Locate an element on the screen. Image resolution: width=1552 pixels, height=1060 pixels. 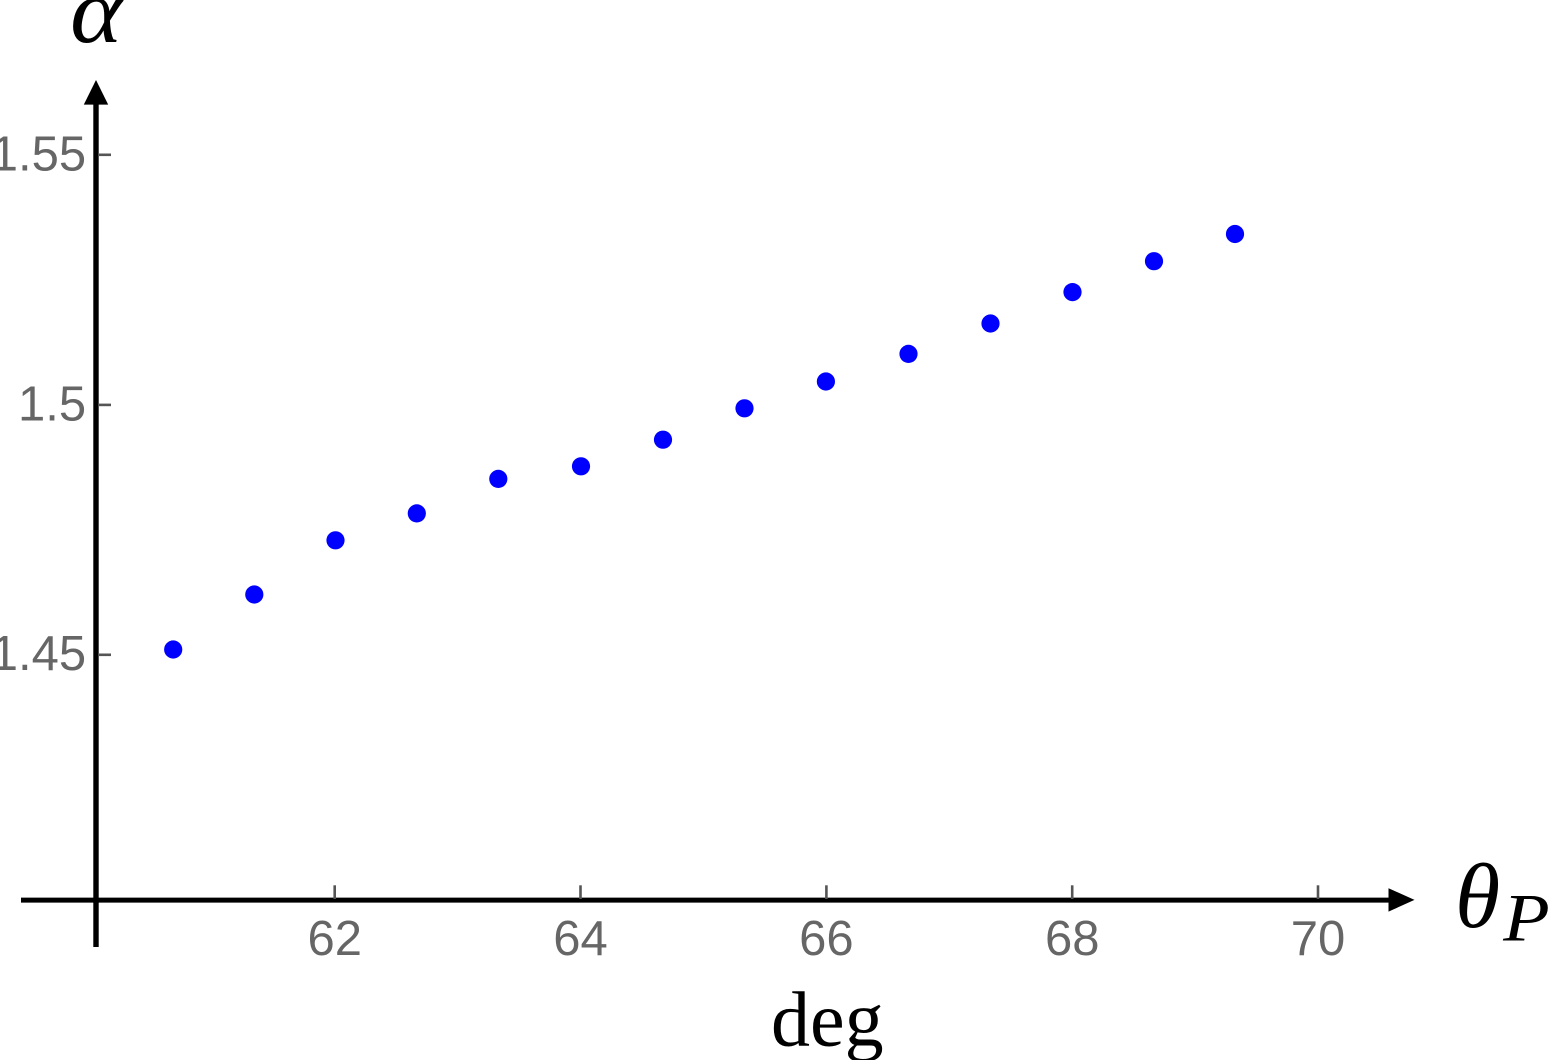
svg-text: 68 is located at coordinates (1072, 939).